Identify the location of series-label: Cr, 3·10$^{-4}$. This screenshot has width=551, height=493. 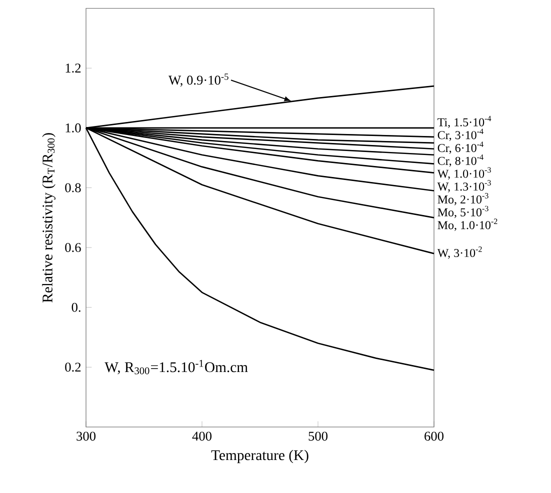
(461, 134).